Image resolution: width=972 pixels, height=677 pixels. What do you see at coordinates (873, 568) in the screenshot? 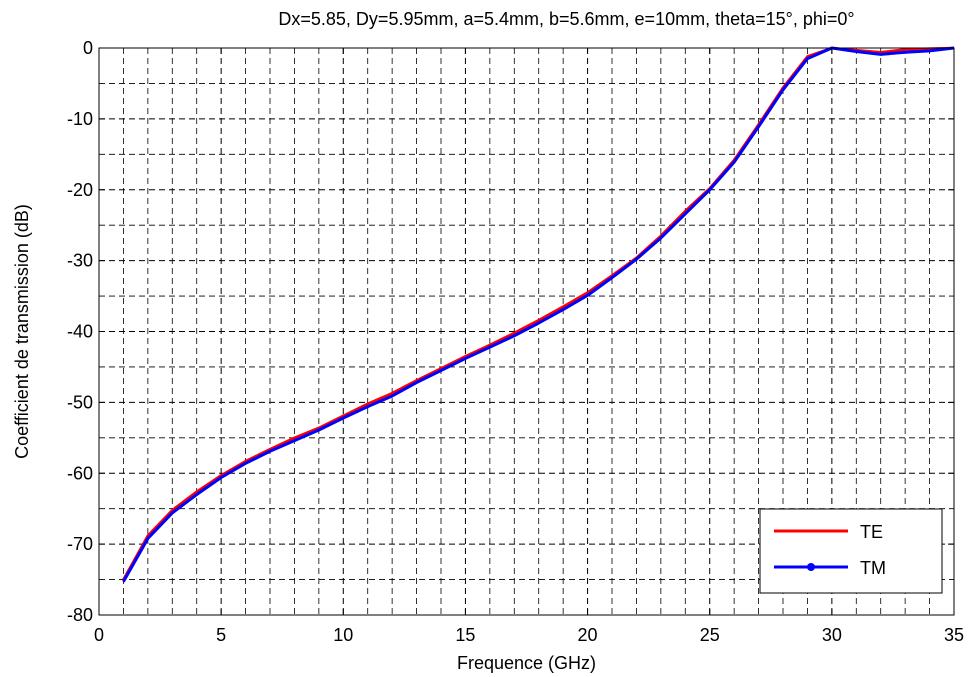
I see `legend-label-tm: TM` at bounding box center [873, 568].